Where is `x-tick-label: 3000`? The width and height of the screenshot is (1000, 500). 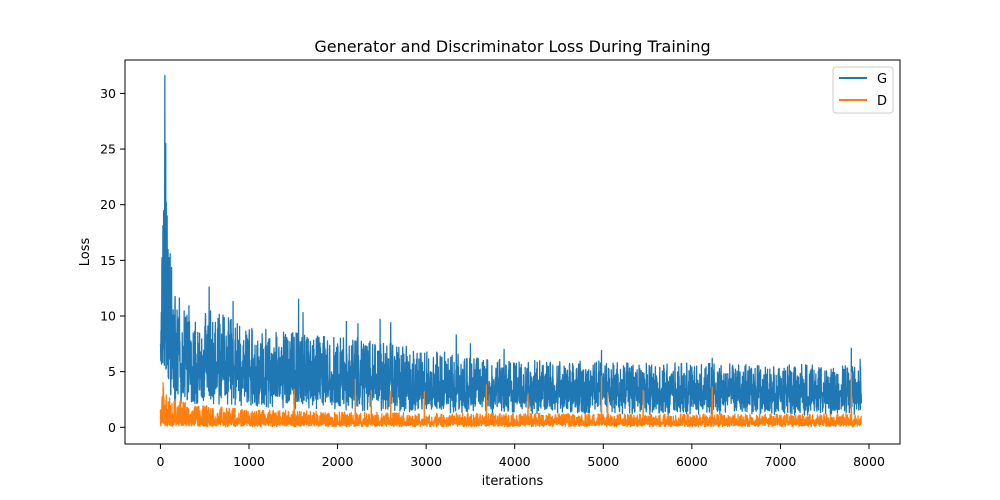
x-tick-label: 3000 is located at coordinates (426, 461).